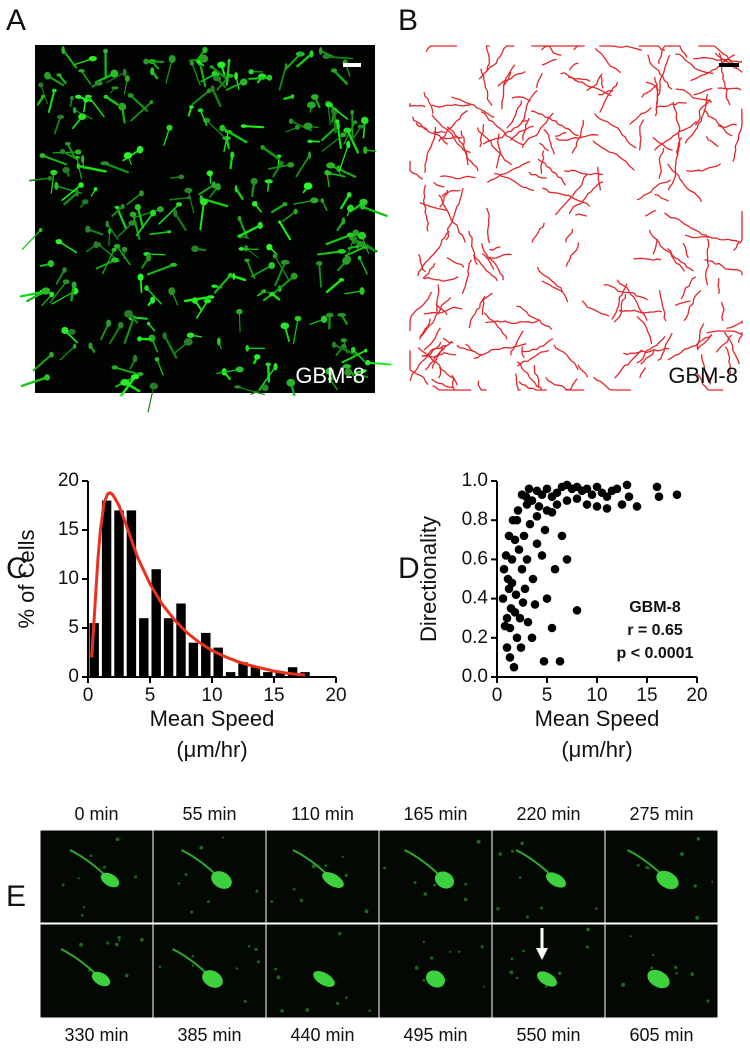 This screenshot has height=1051, width=750. What do you see at coordinates (475, 519) in the screenshot?
I see `y-tick-label: 0.8` at bounding box center [475, 519].